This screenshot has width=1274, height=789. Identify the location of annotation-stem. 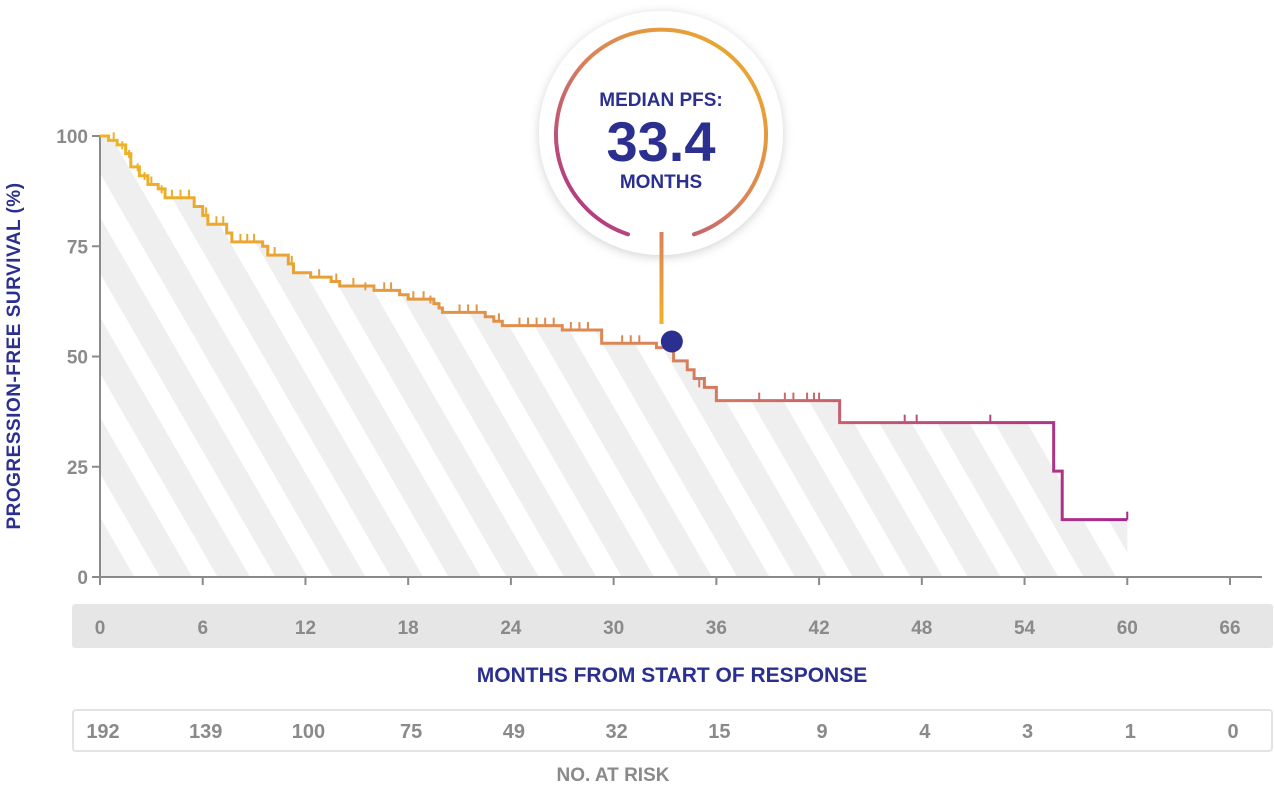
(661, 278).